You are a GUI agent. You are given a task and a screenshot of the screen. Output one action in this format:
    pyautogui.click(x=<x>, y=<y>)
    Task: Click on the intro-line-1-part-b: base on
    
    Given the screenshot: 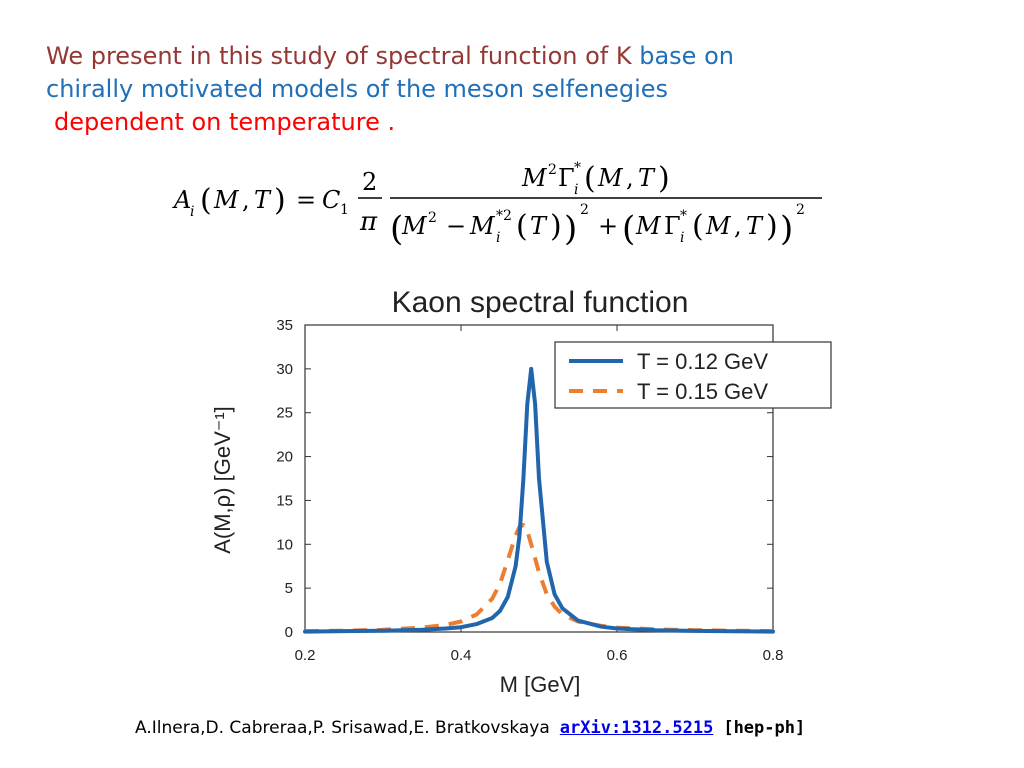 What is the action you would take?
    pyautogui.click(x=682, y=56)
    